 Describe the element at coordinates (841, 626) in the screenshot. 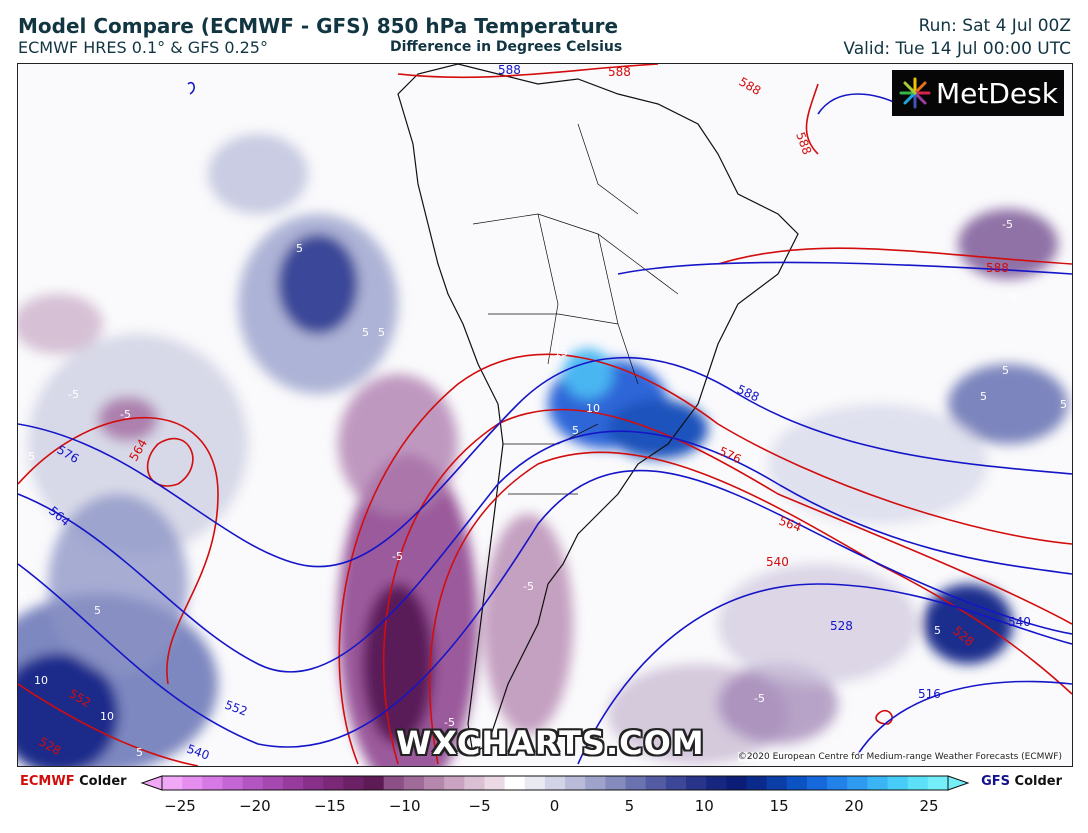

I see `contour-label: 528` at that location.